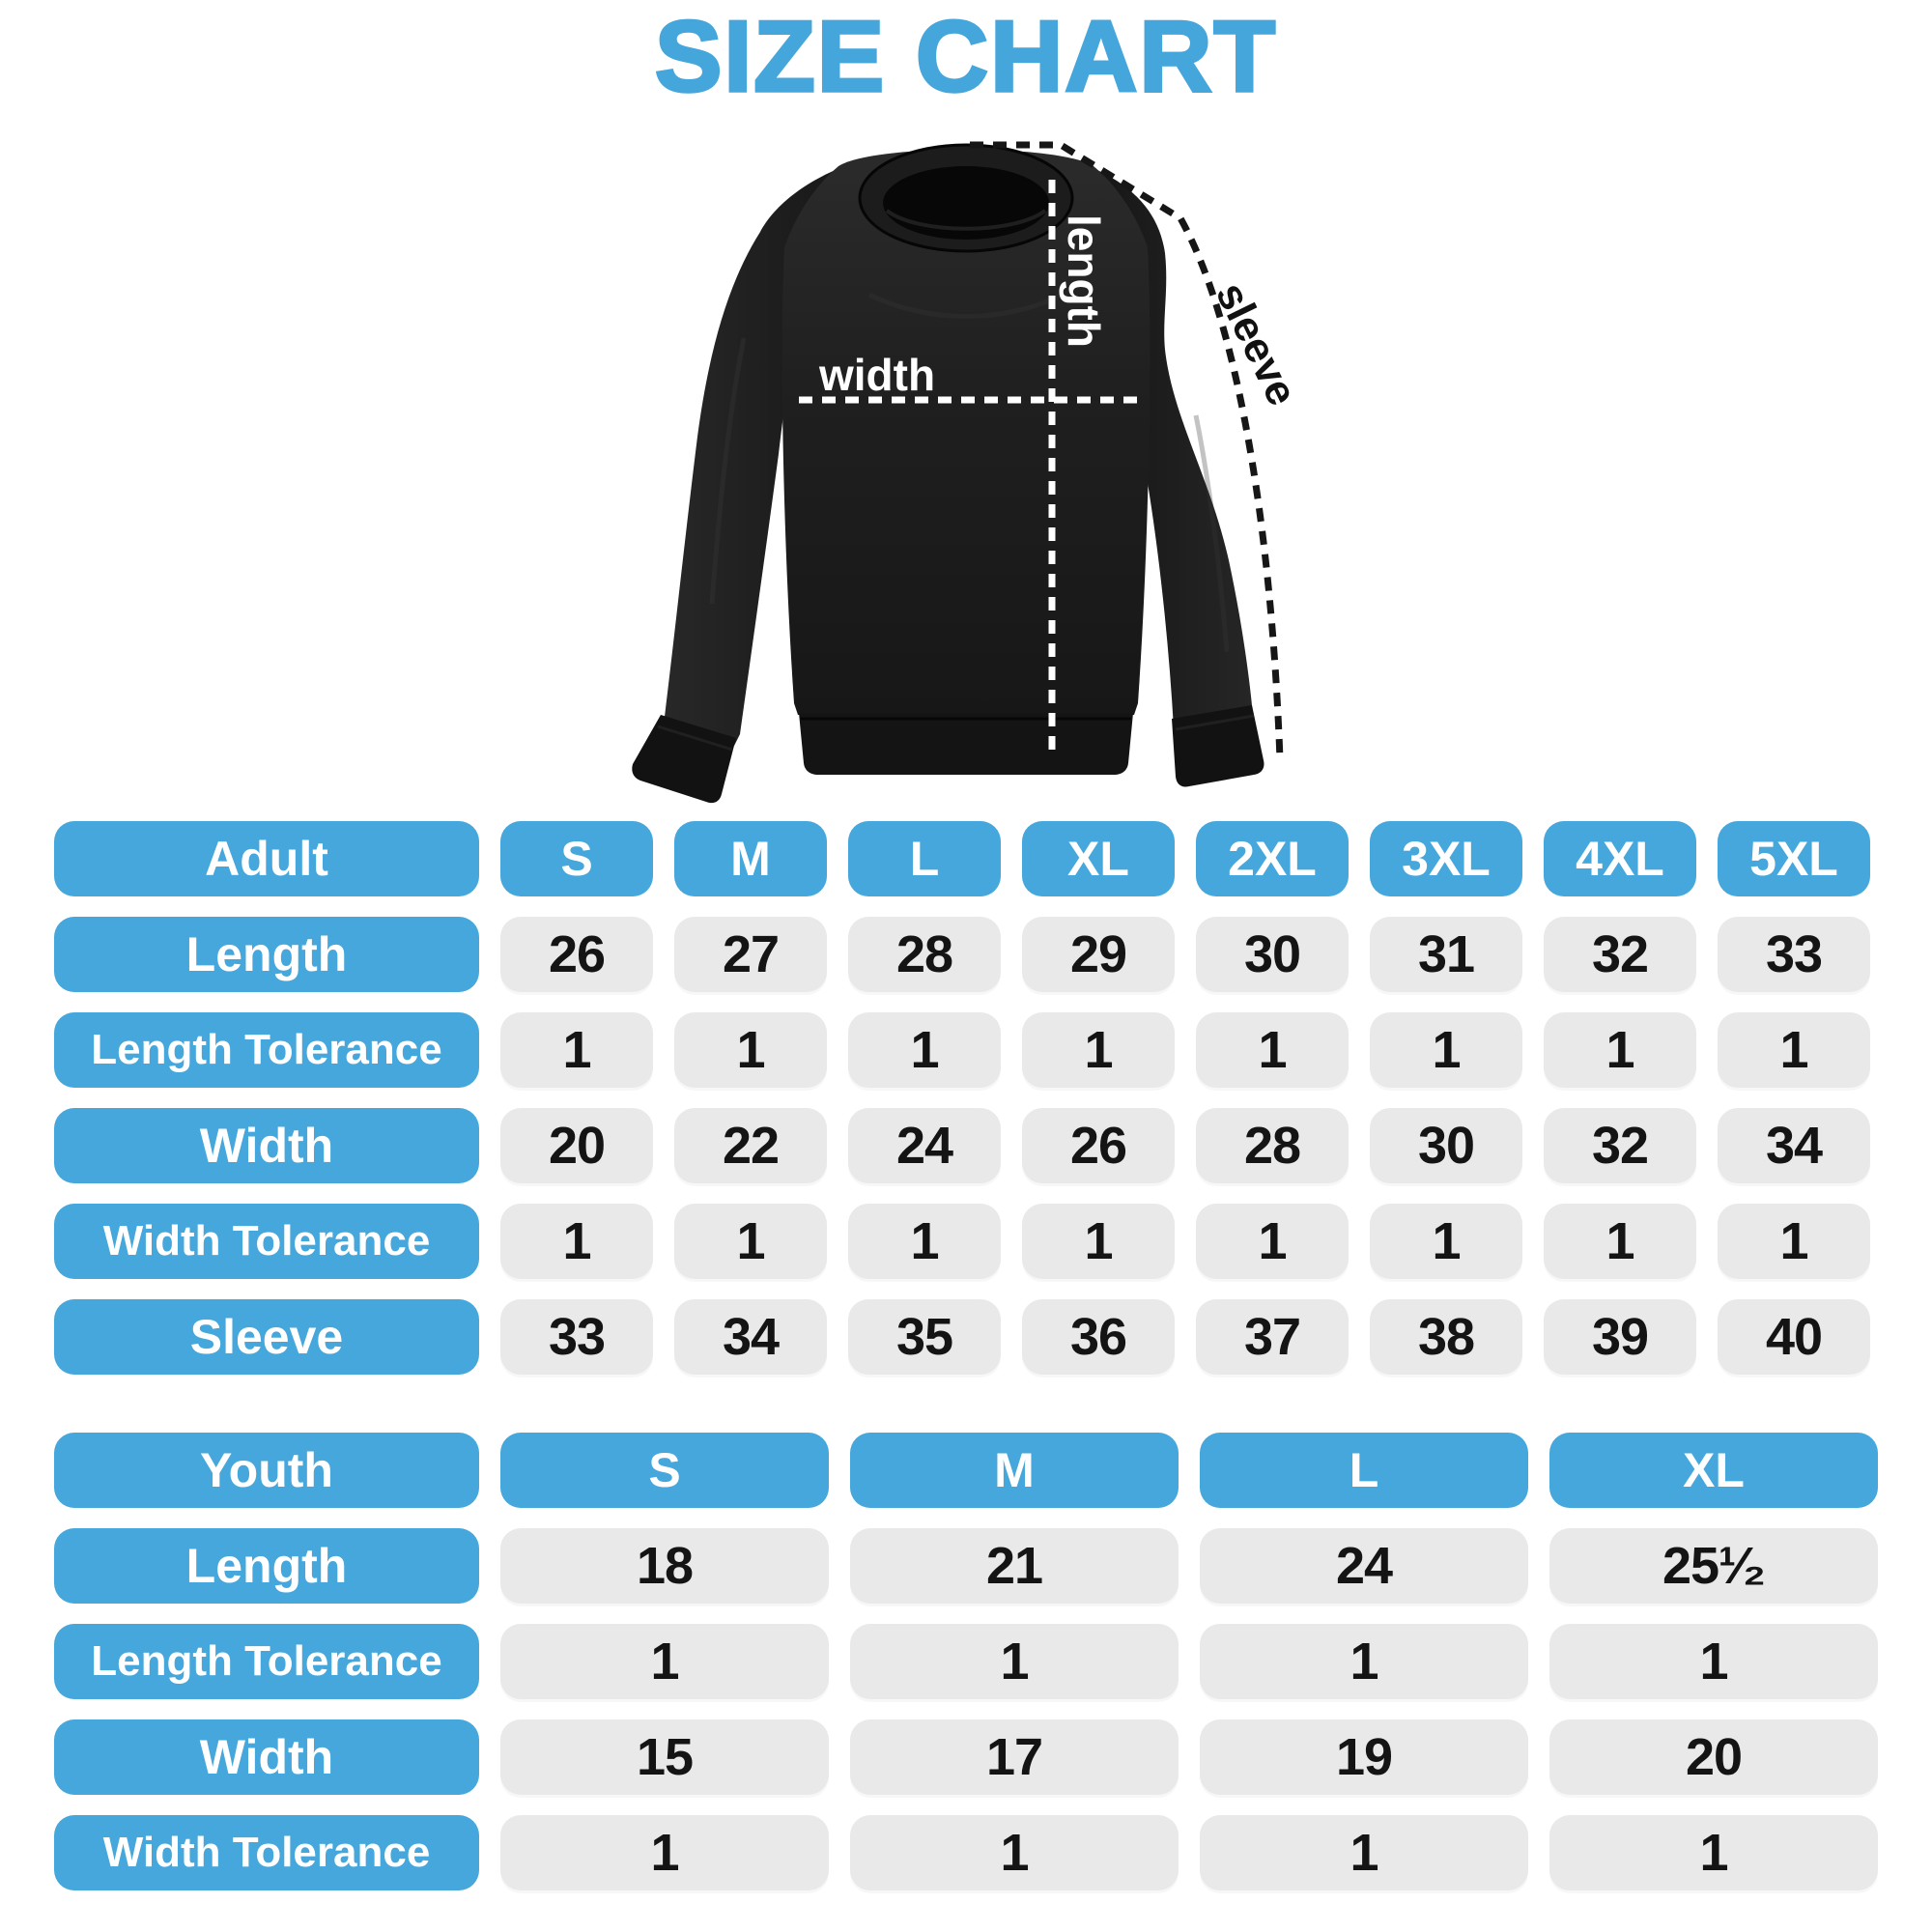  I want to click on group-header-cell: Youth, so click(266, 1470).